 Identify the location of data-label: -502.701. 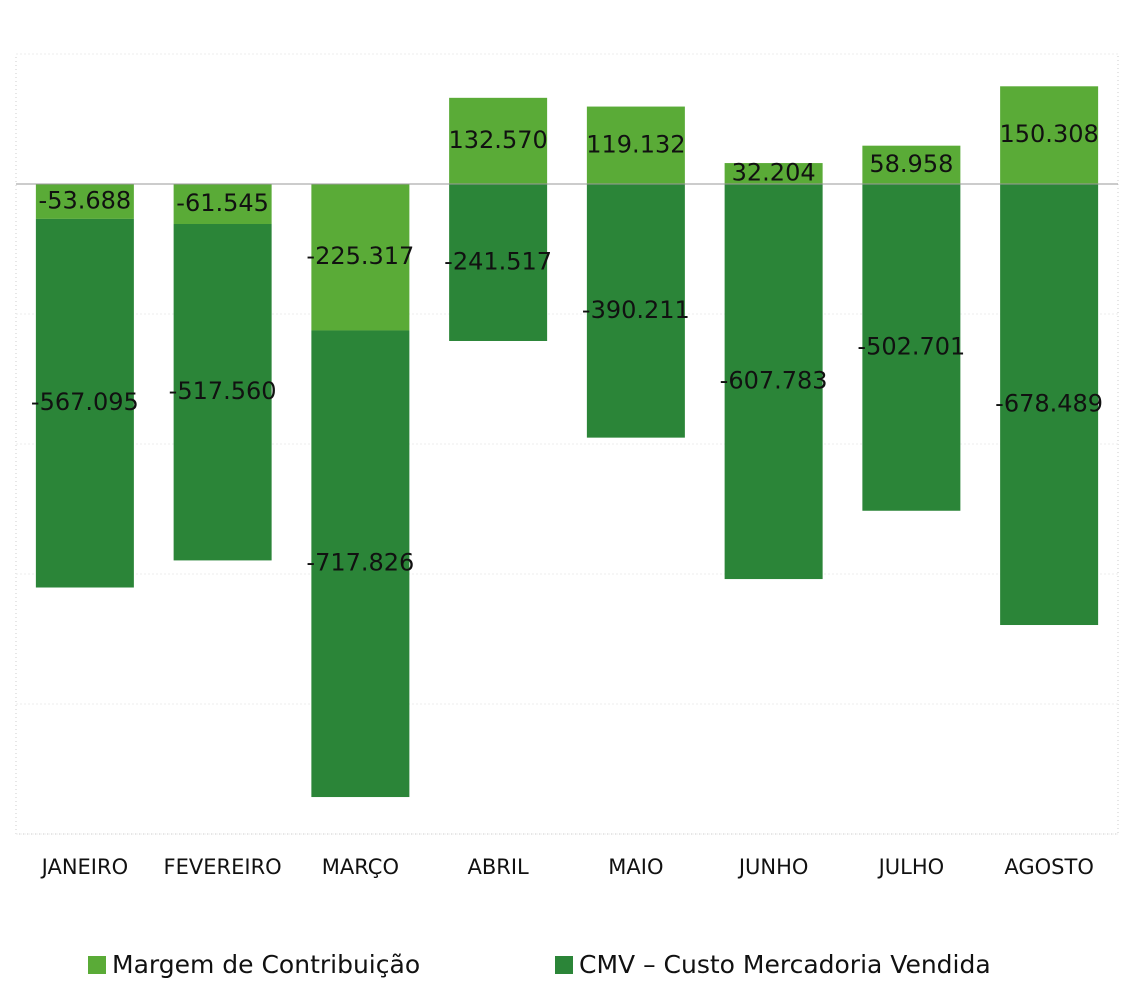
(911, 346).